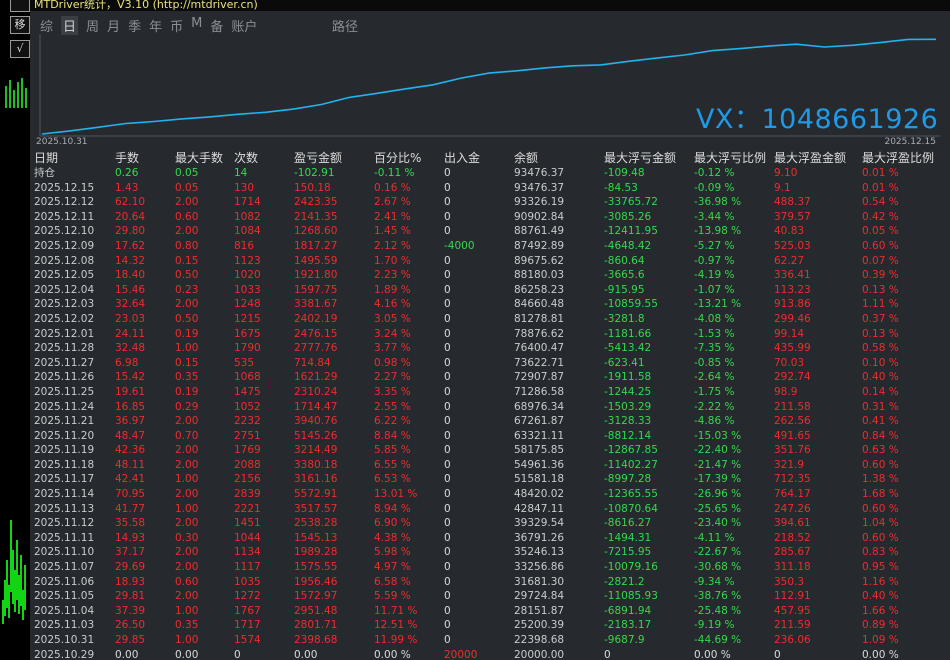 The height and width of the screenshot is (660, 950). What do you see at coordinates (244, 27) in the screenshot?
I see `tab-9: 账户` at bounding box center [244, 27].